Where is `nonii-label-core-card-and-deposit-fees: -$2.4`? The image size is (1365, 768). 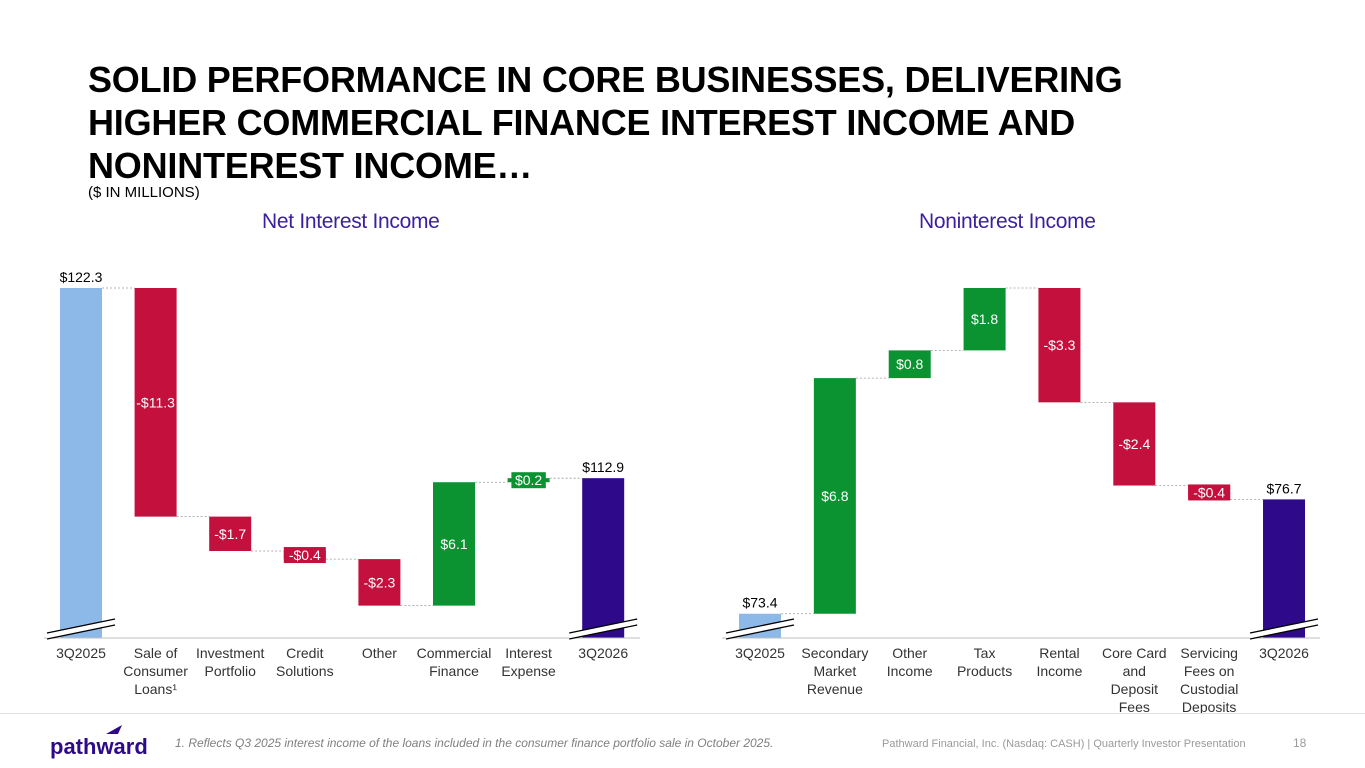
nonii-label-core-card-and-deposit-fees: -$2.4 is located at coordinates (1134, 444).